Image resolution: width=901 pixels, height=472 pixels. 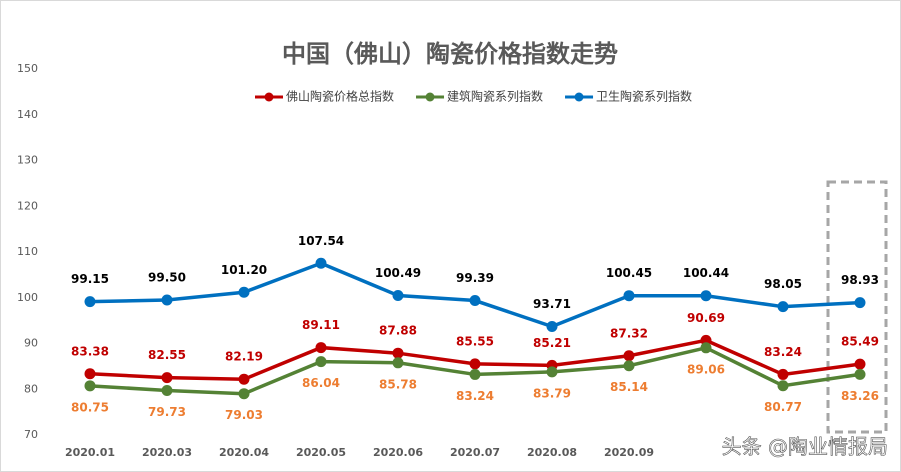 What do you see at coordinates (629, 333) in the screenshot?
I see `data-label: 87.32` at bounding box center [629, 333].